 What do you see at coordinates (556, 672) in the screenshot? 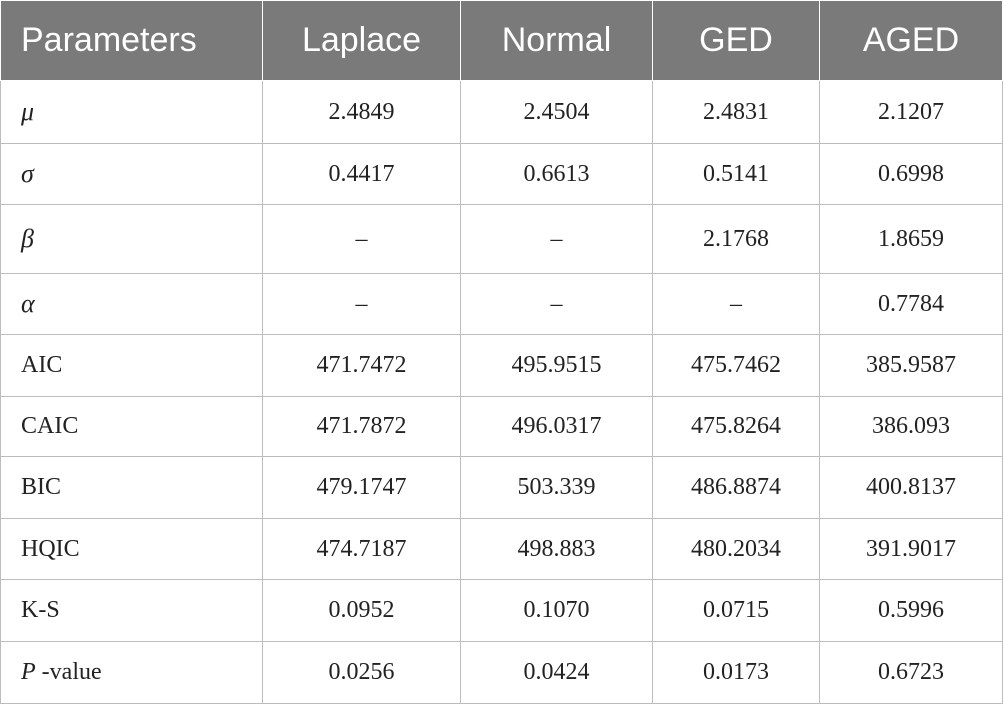
I see `cell-normal: 0.0424` at bounding box center [556, 672].